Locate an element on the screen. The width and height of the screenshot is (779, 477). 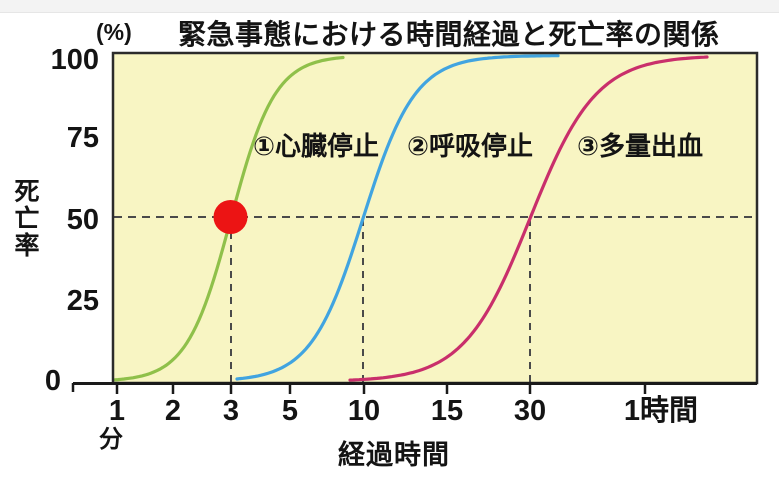
highlight-dot-3min-50pct is located at coordinates (230, 217).